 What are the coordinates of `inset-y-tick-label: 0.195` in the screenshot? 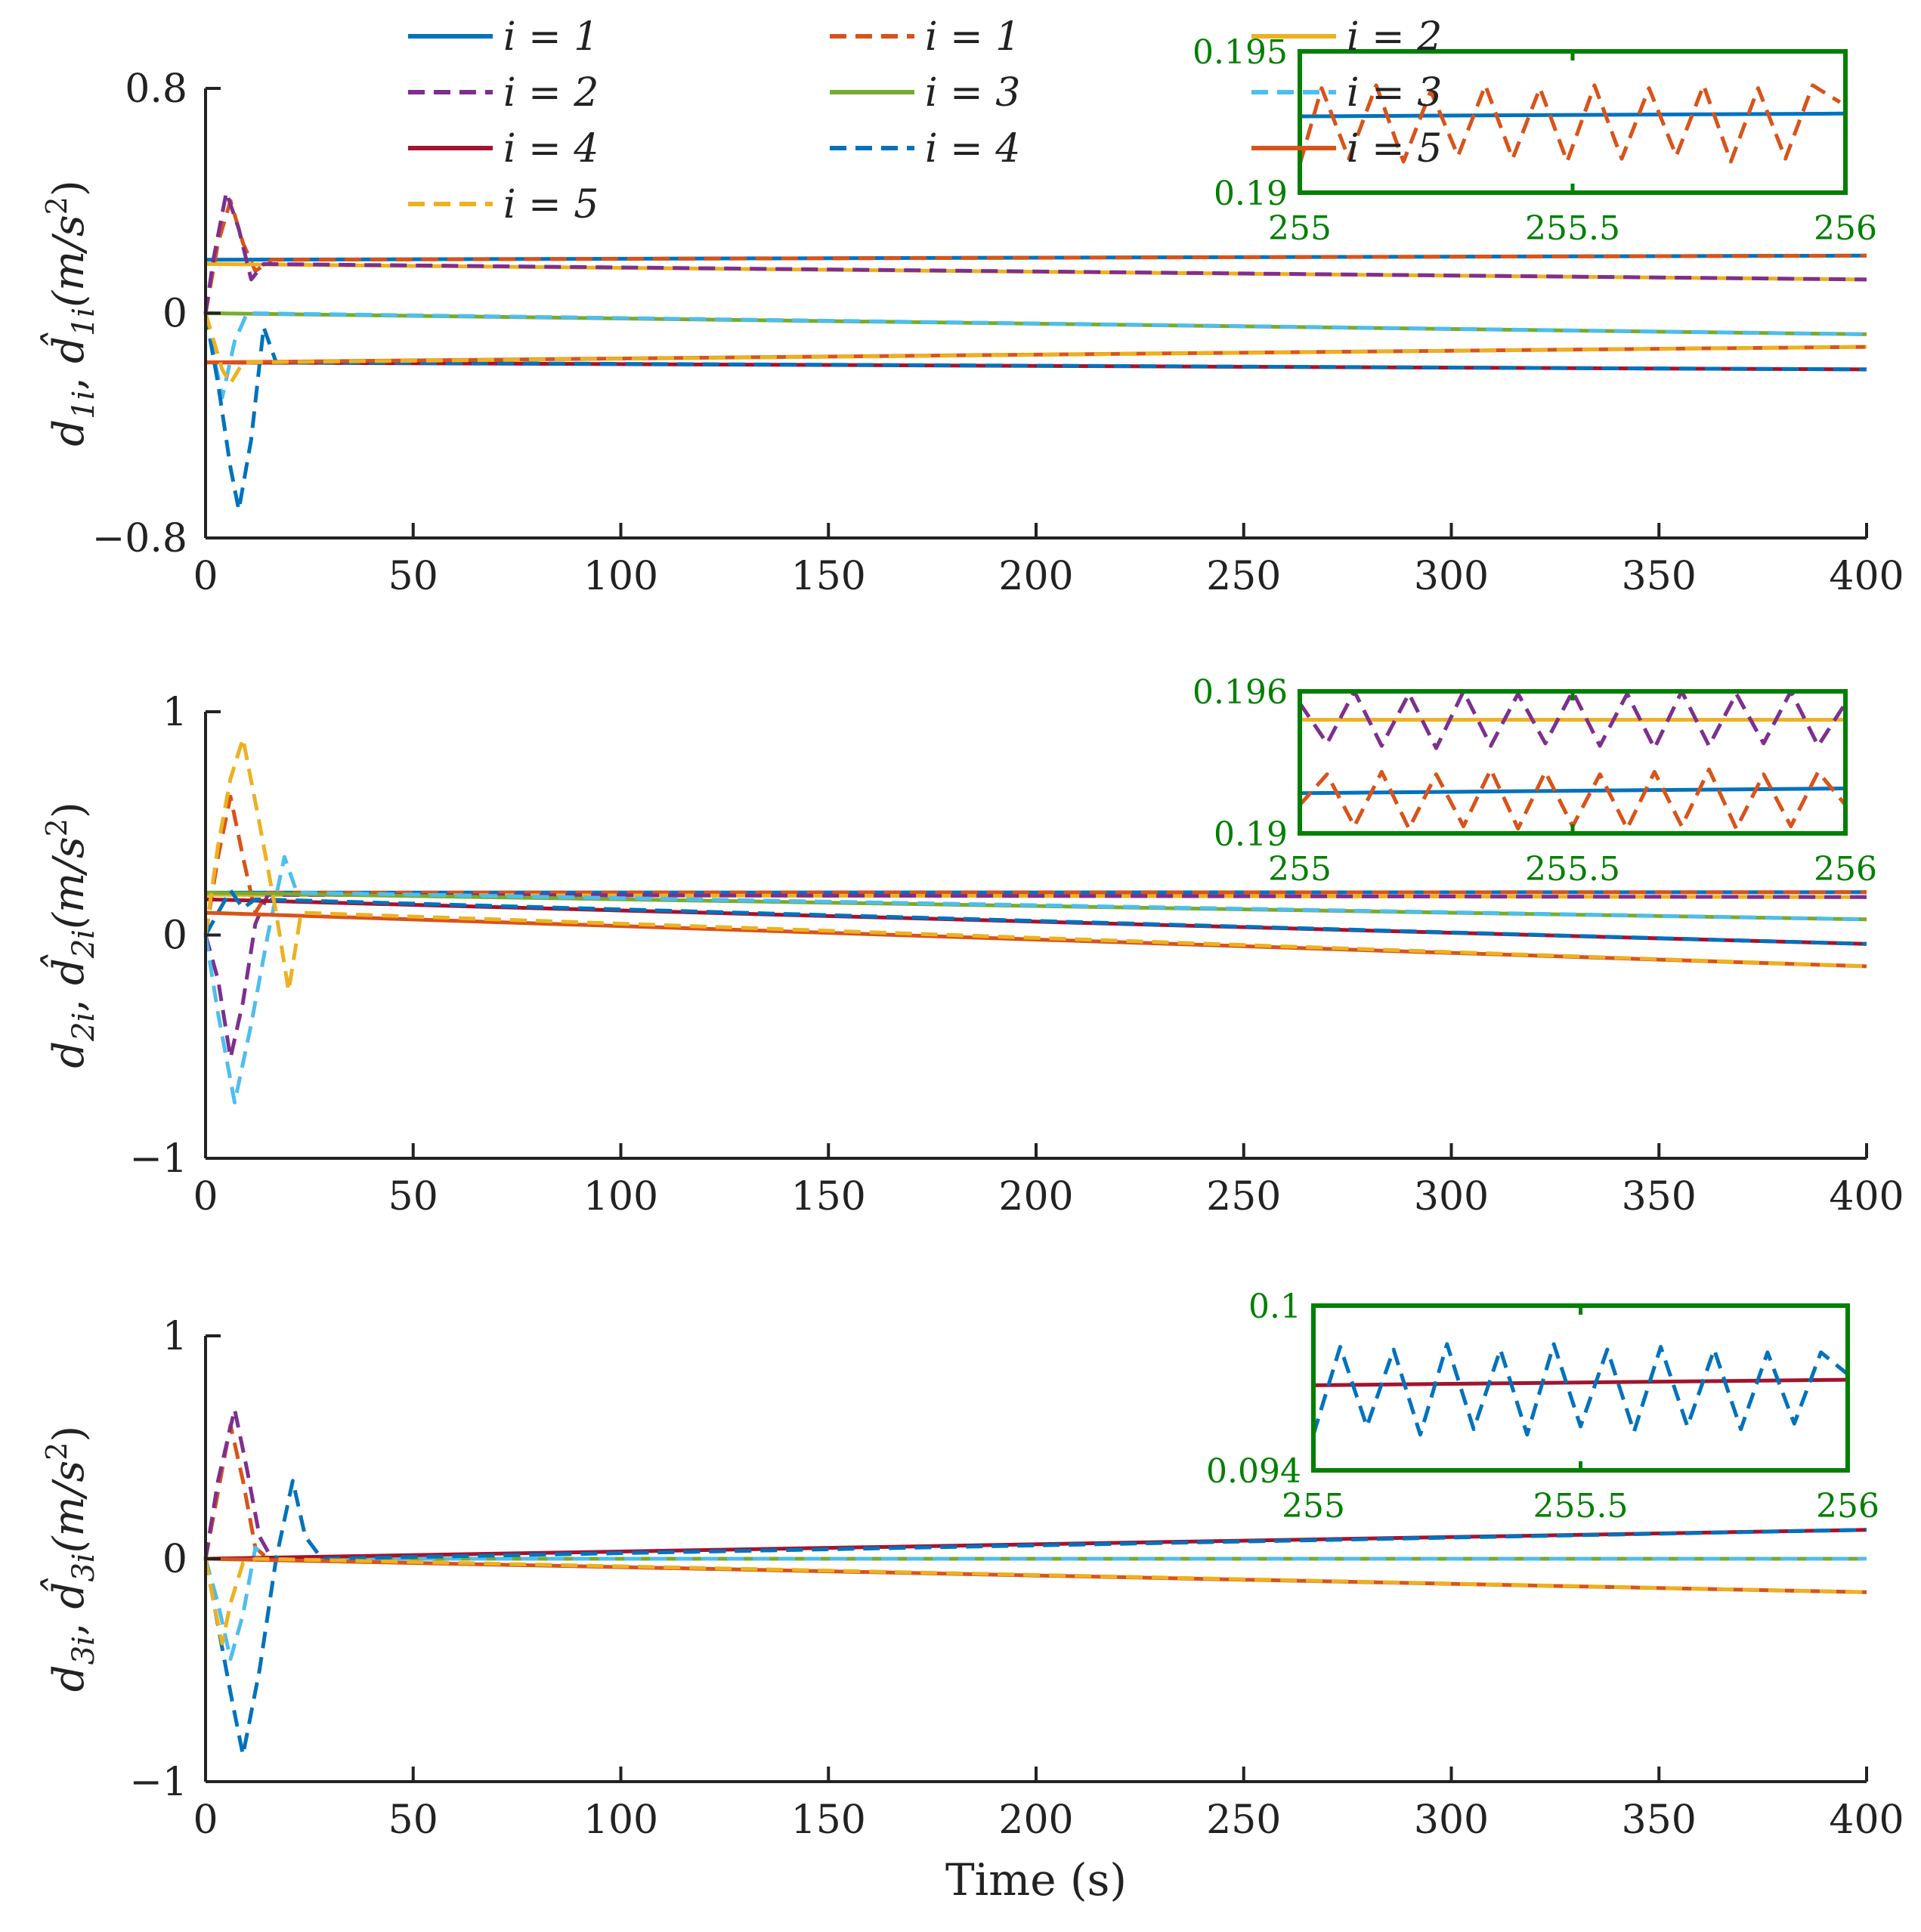 It's located at (1240, 52).